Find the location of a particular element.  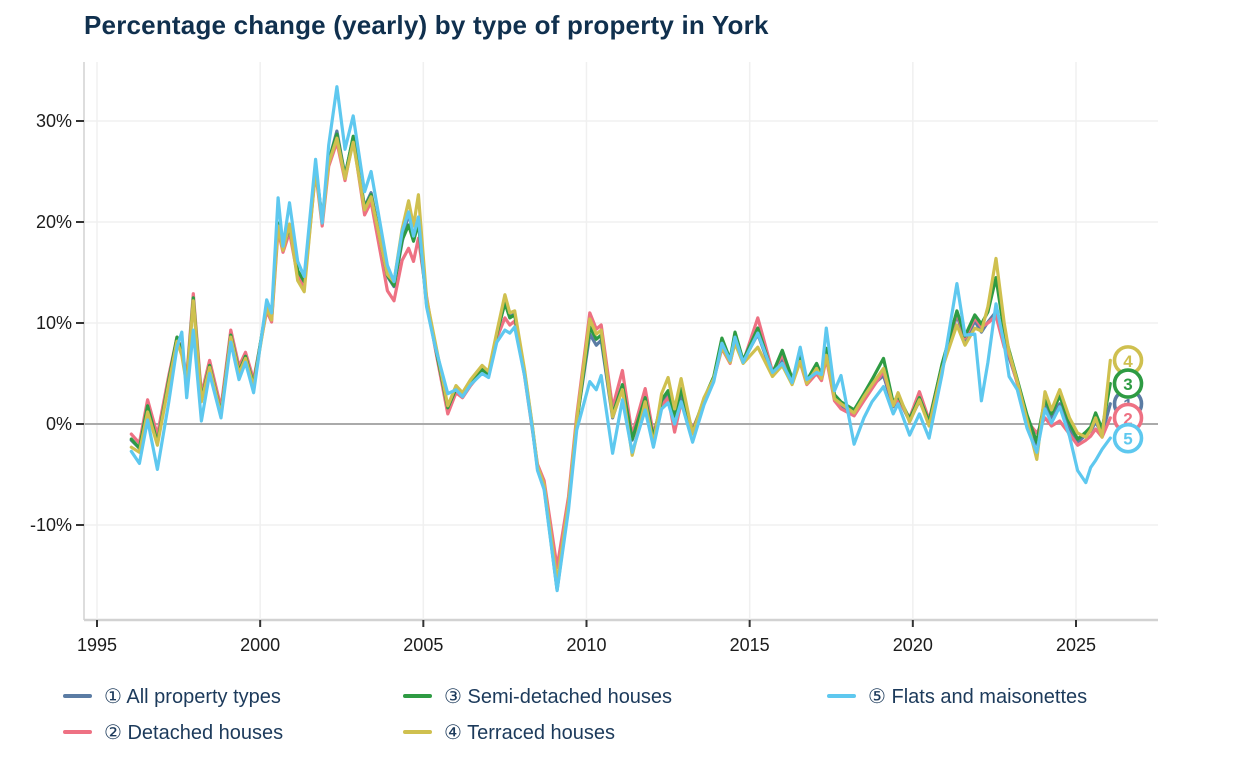

legend-item-flats-and-maisonettes: ⑤ Flats and maisonettes is located at coordinates (957, 696).